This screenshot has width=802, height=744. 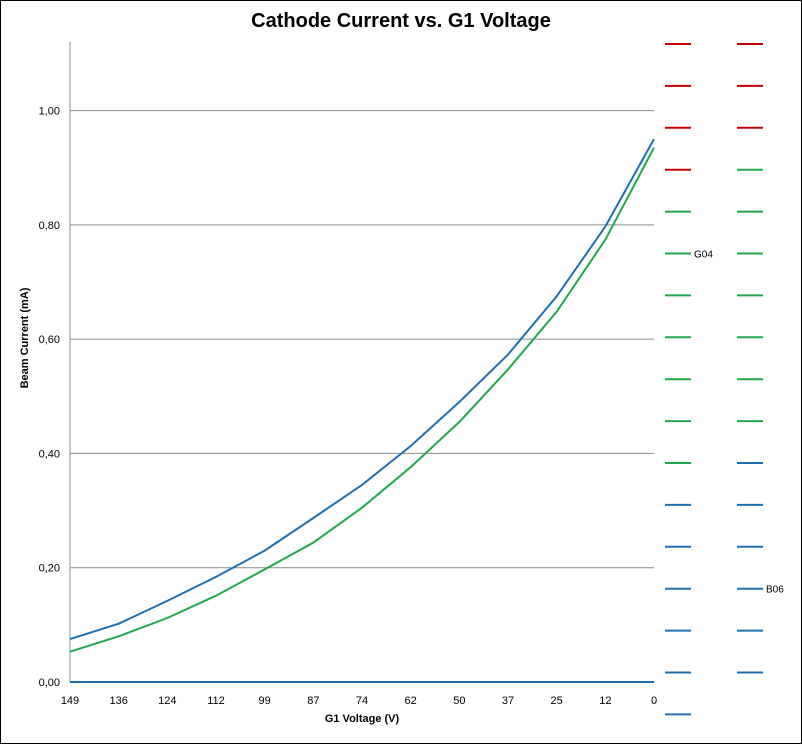 What do you see at coordinates (703, 255) in the screenshot?
I see `legend-label: G04` at bounding box center [703, 255].